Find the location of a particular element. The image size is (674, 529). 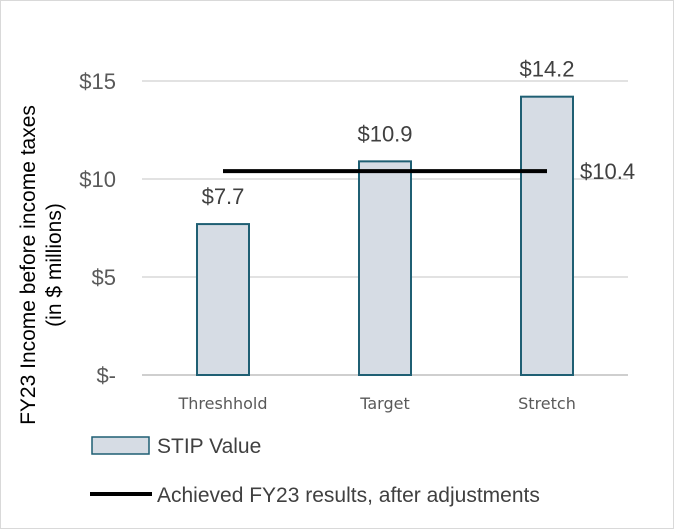

category-label-target: Target is located at coordinates (384, 403).